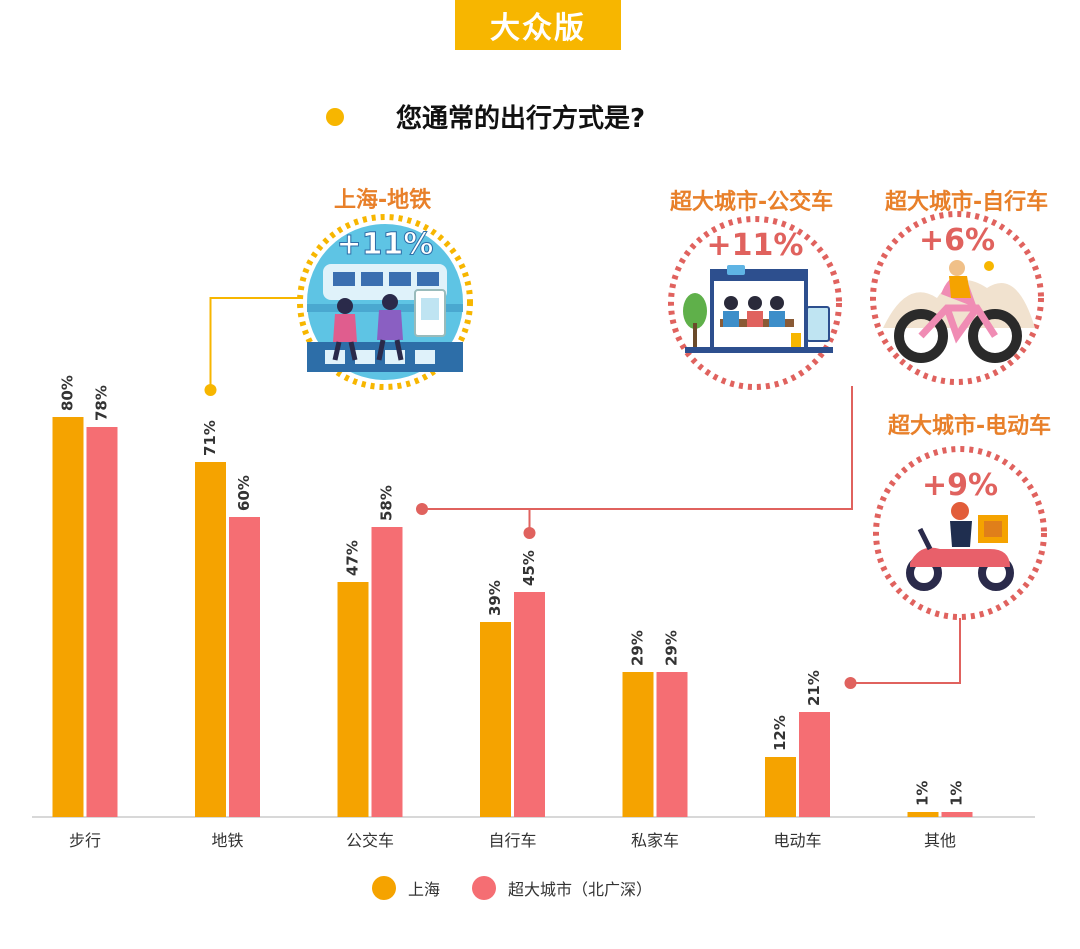 Image resolution: width=1080 pixels, height=949 pixels. Describe the element at coordinates (424, 889) in the screenshot. I see `legend-label-shanghai: 上海` at that location.